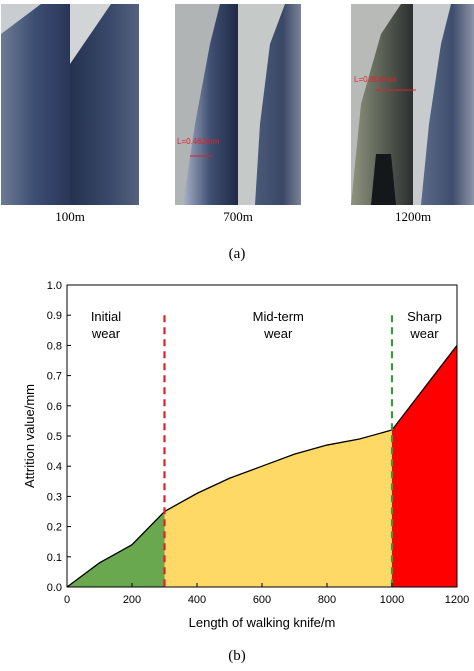 This screenshot has height=671, width=474. Describe the element at coordinates (54, 467) in the screenshot. I see `y-tick-label: 0.4` at that location.